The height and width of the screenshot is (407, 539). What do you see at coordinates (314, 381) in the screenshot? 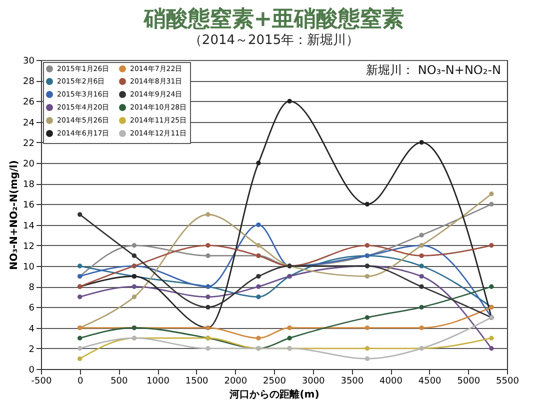
I see `x-tick-label: 3000` at bounding box center [314, 381].